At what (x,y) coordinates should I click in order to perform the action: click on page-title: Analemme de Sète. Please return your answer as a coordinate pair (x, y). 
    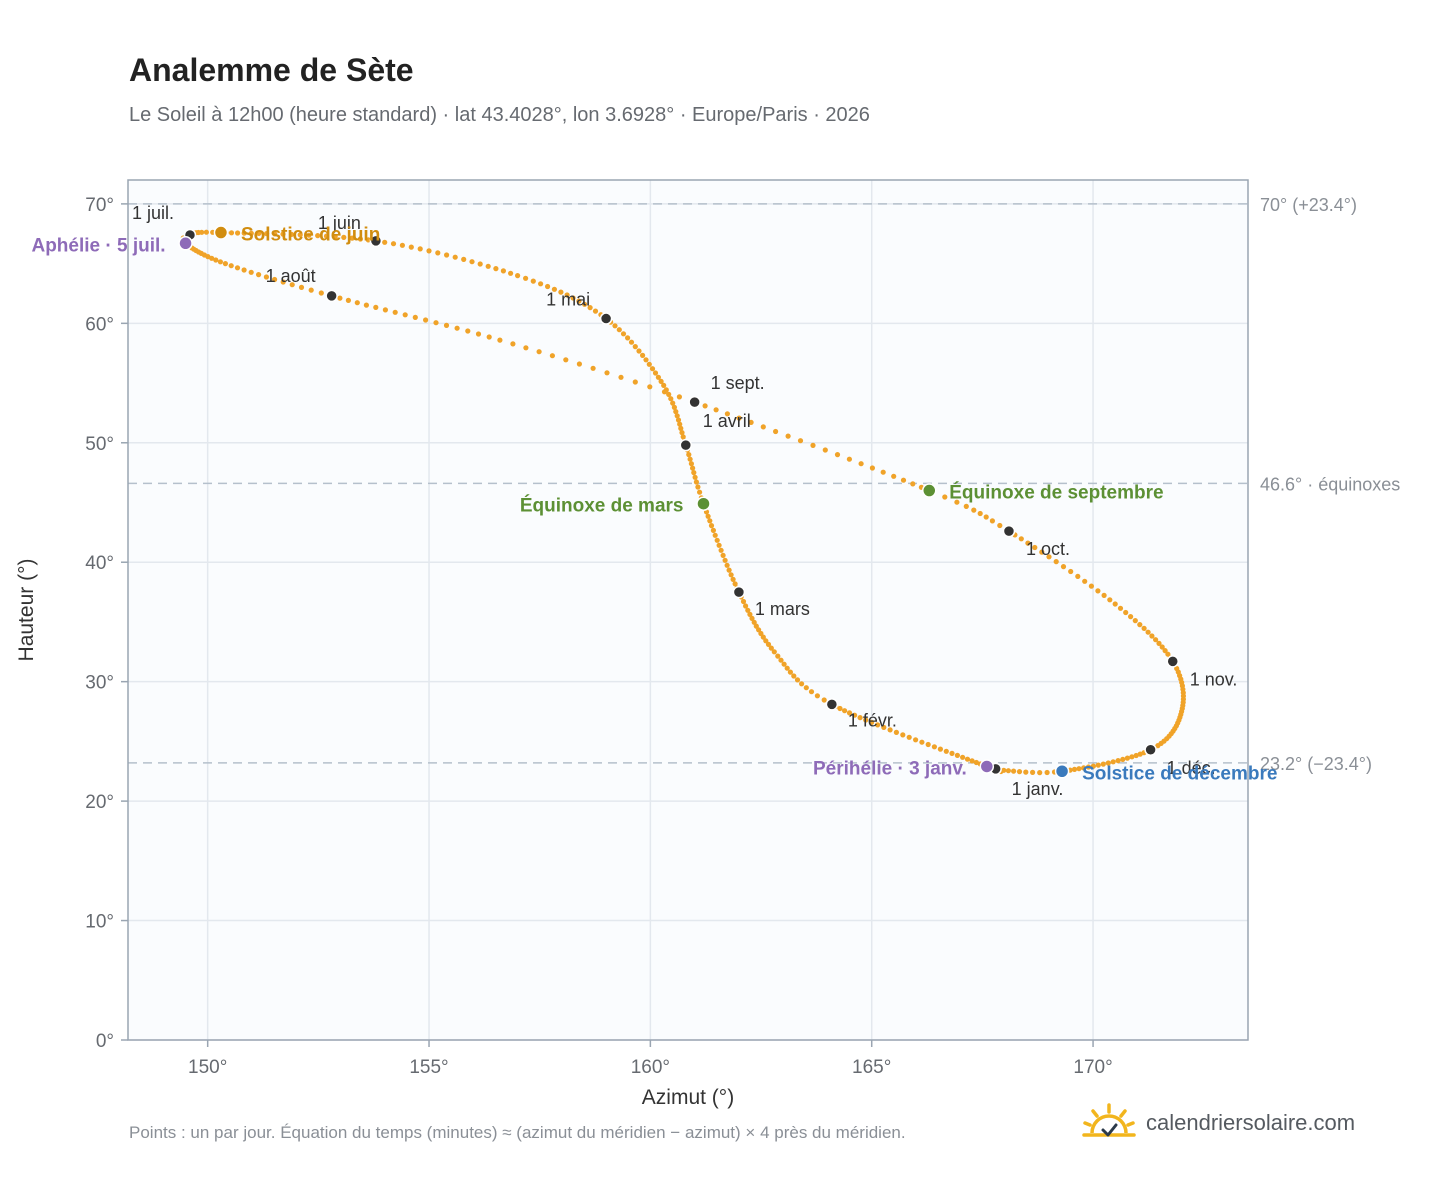
    Looking at the image, I should click on (271, 70).